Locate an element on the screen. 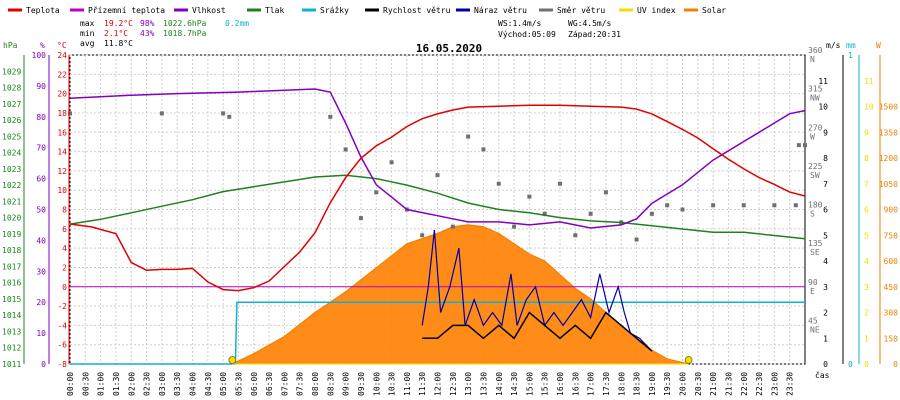 The width and height of the screenshot is (900, 400). wind-dir-compass-label: SE is located at coordinates (815, 252).